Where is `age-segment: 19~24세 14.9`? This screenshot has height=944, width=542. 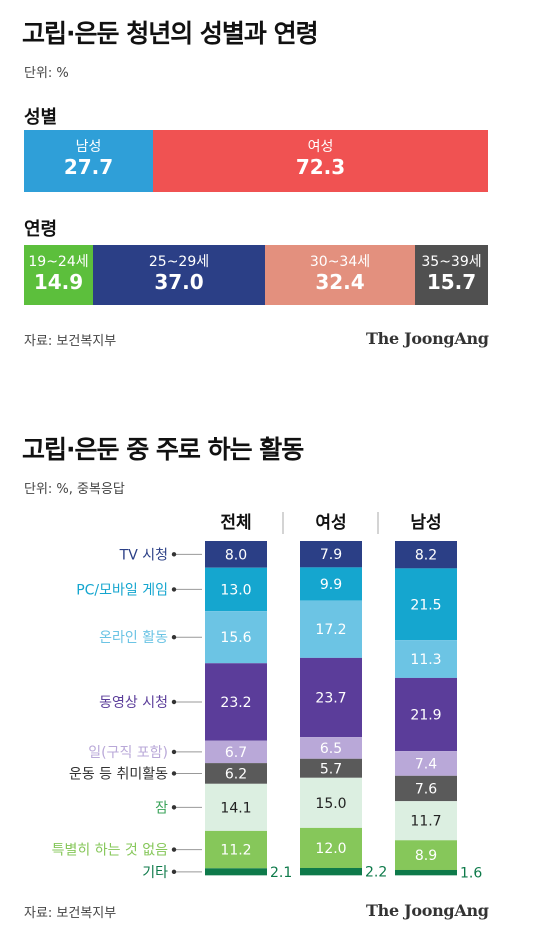
age-segment: 19~24세 14.9 is located at coordinates (58, 275).